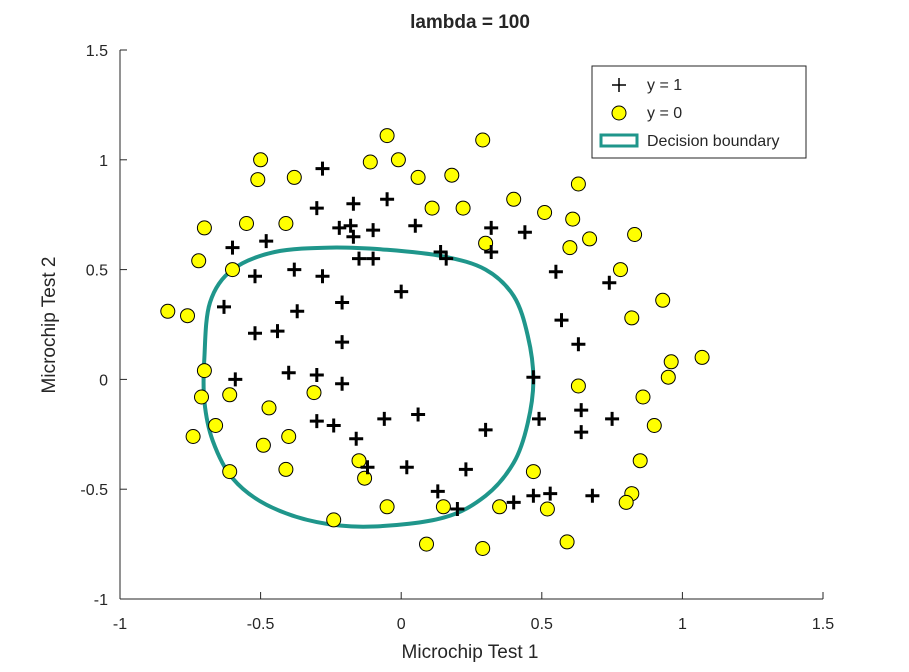 This screenshot has height=672, width=909. What do you see at coordinates (713, 141) in the screenshot?
I see `legend-label-boundary: Decision boundary` at bounding box center [713, 141].